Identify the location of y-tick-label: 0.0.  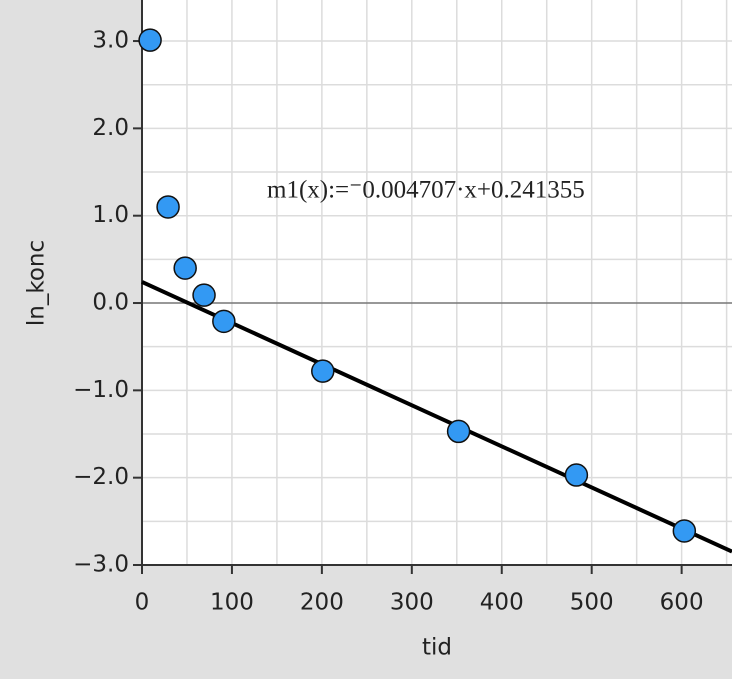
(110, 303).